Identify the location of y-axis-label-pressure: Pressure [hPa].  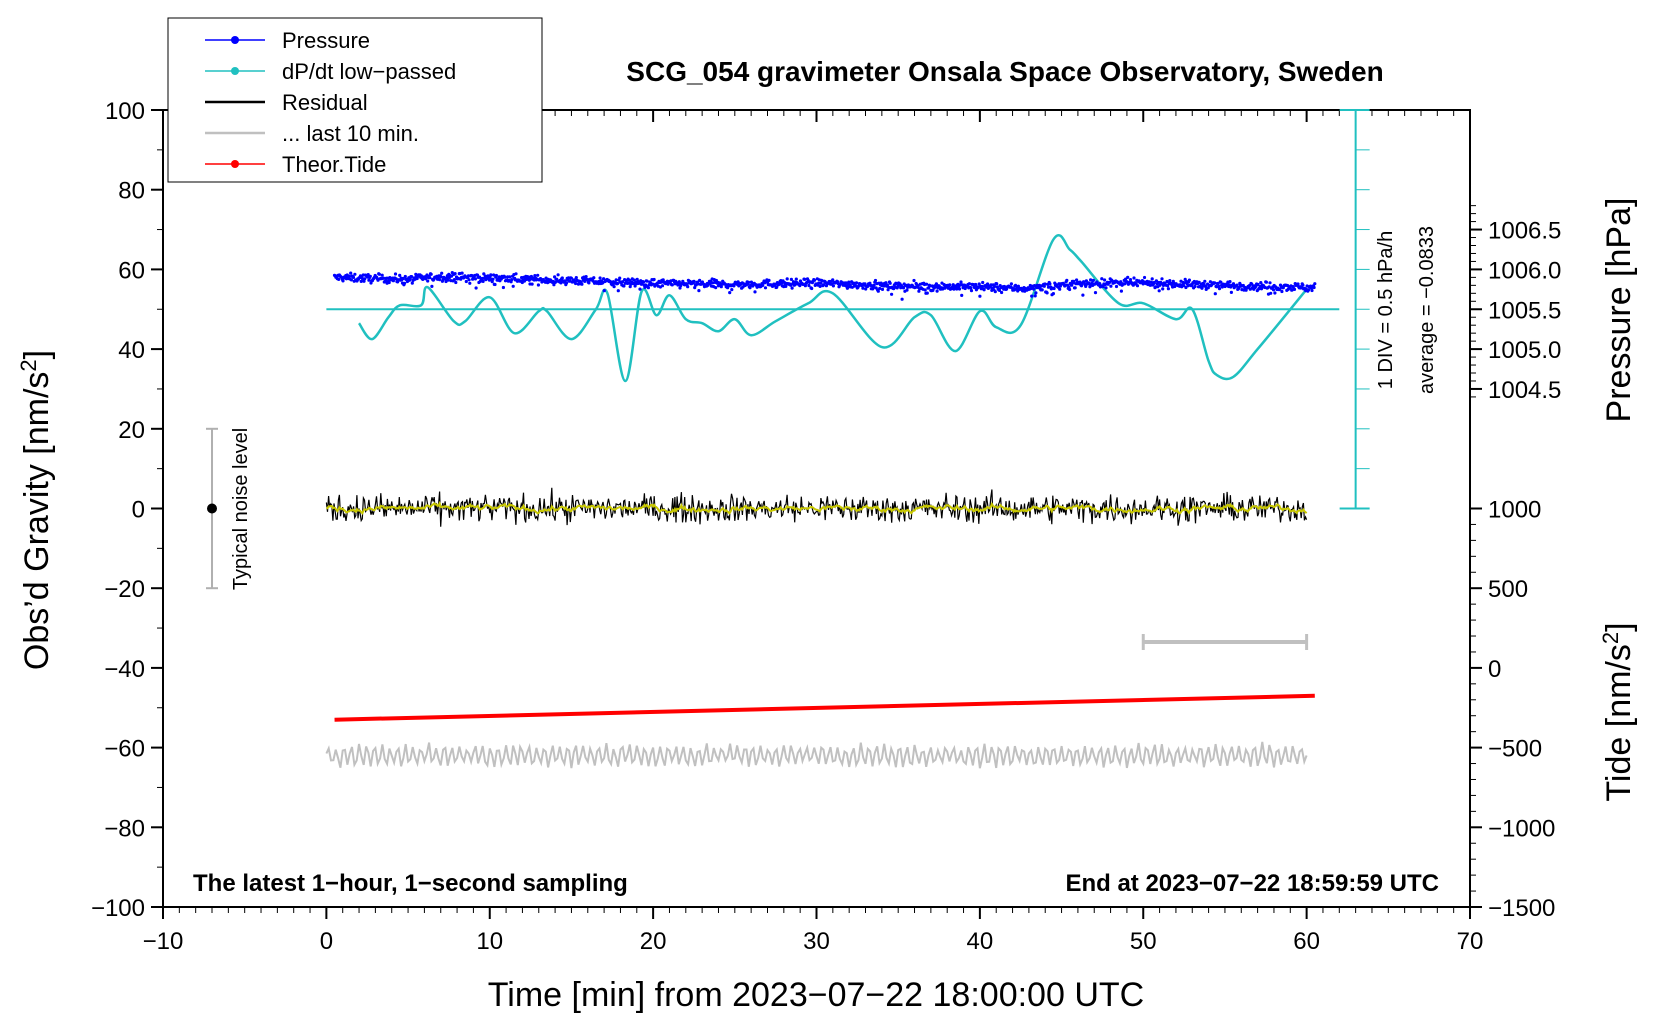
(1619, 310).